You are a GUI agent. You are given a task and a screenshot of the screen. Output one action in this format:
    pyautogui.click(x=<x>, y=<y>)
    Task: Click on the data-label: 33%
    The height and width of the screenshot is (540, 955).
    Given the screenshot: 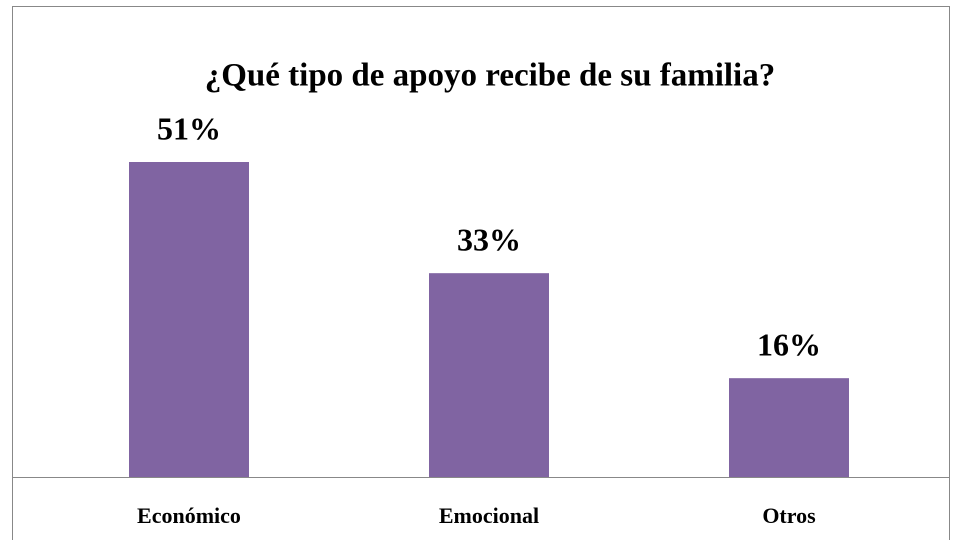 What is the action you would take?
    pyautogui.click(x=489, y=240)
    